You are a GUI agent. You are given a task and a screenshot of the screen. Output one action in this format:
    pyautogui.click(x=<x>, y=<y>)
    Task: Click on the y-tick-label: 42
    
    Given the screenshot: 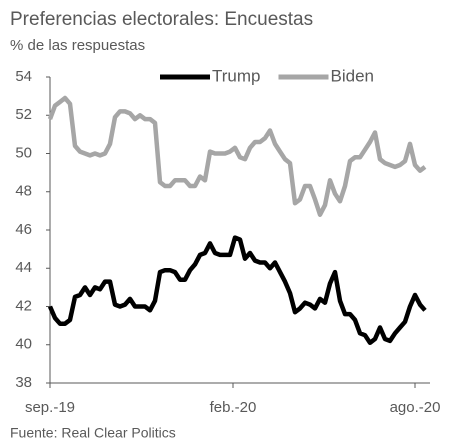 What is the action you would take?
    pyautogui.click(x=23, y=305)
    